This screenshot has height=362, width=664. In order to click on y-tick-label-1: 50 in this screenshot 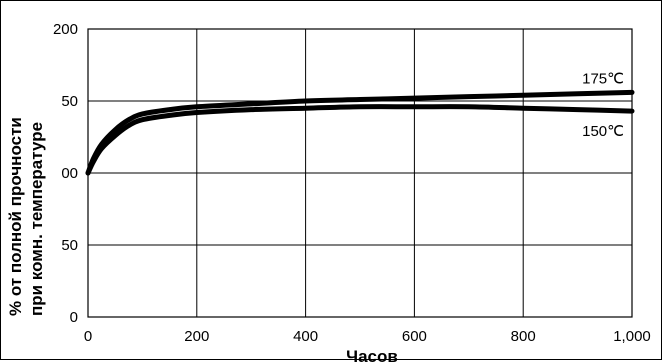, I will do `click(69, 245)`.